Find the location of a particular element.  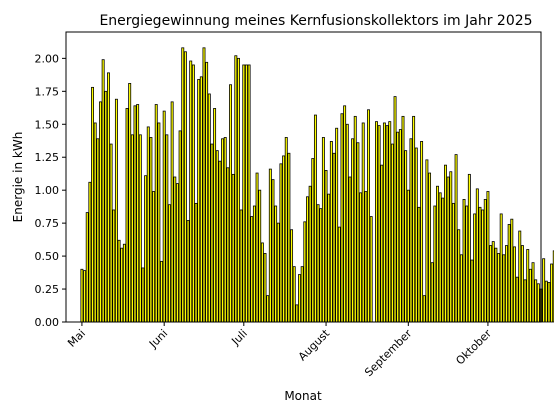

y-tick-label: 1.00 is located at coordinates (47, 190).